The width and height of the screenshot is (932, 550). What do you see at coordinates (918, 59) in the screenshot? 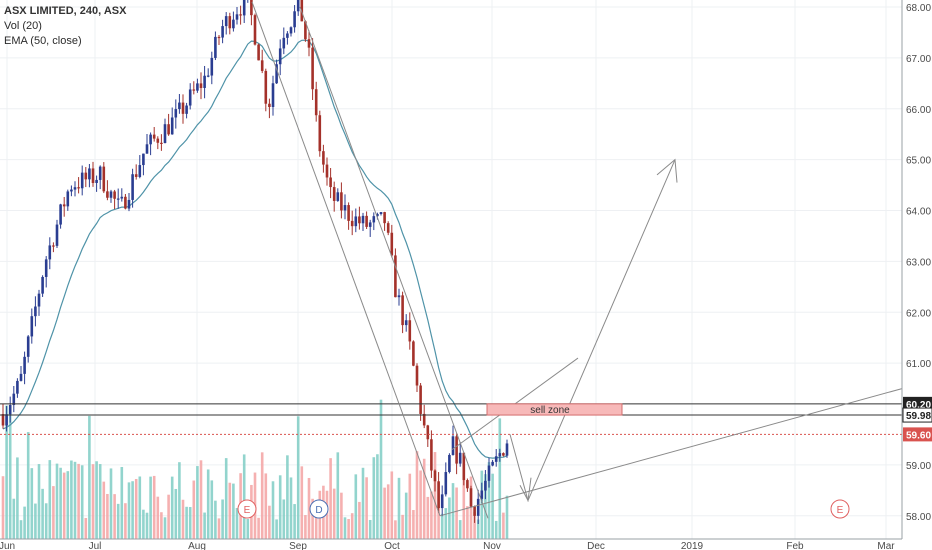
I see `y-tick-label: 67.00` at bounding box center [918, 59].